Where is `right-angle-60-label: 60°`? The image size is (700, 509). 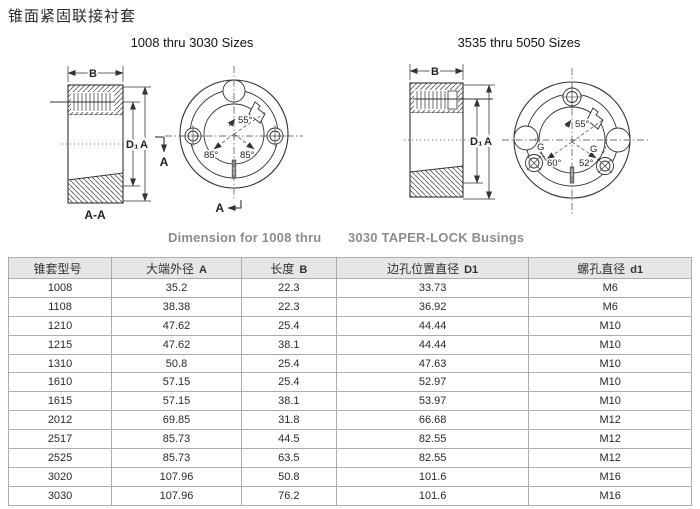
right-angle-60-label: 60° is located at coordinates (554, 163).